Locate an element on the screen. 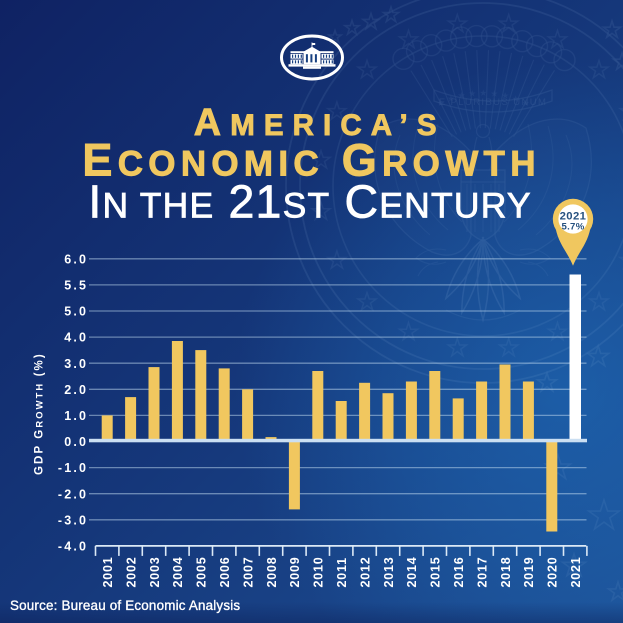 The image size is (623, 623). svg-text: GDP GROWTH (%) is located at coordinates (40, 413).